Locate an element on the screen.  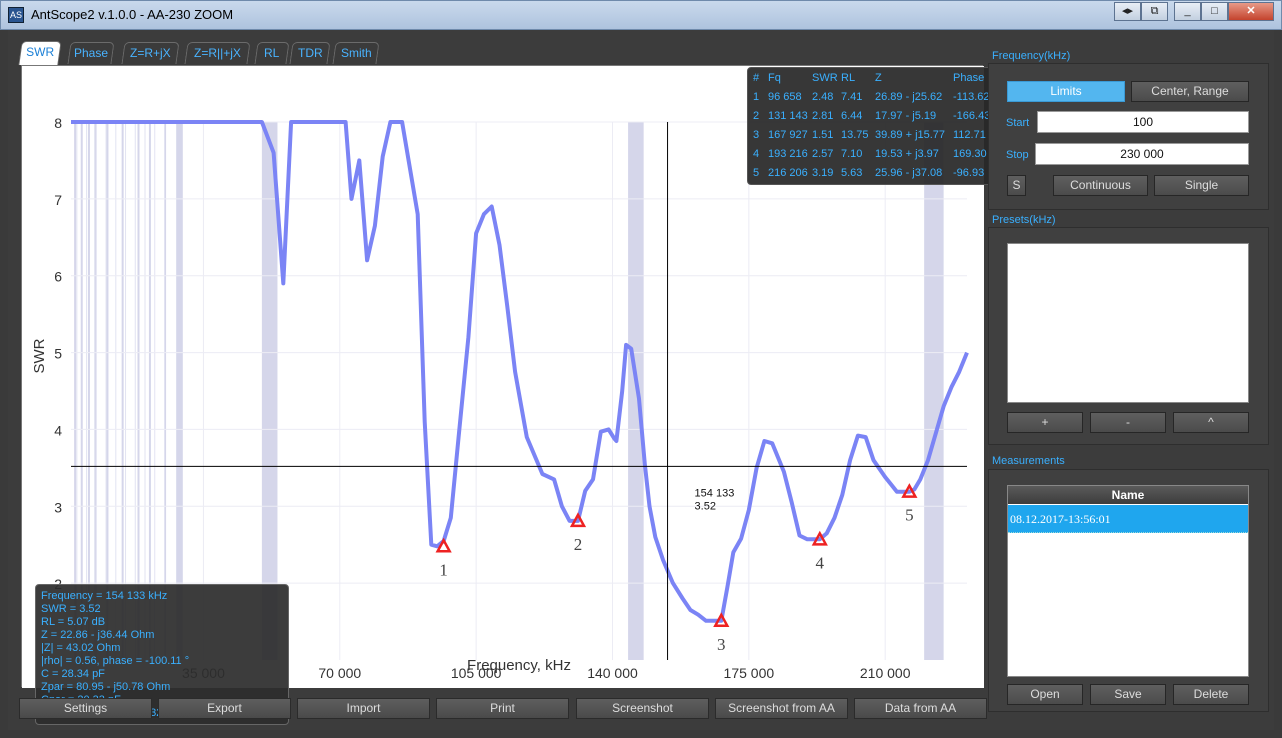
marker-table-row: 5 216 206 3.19 5.63 25.96 - j37.08 -96.93 is located at coordinates (873, 174).